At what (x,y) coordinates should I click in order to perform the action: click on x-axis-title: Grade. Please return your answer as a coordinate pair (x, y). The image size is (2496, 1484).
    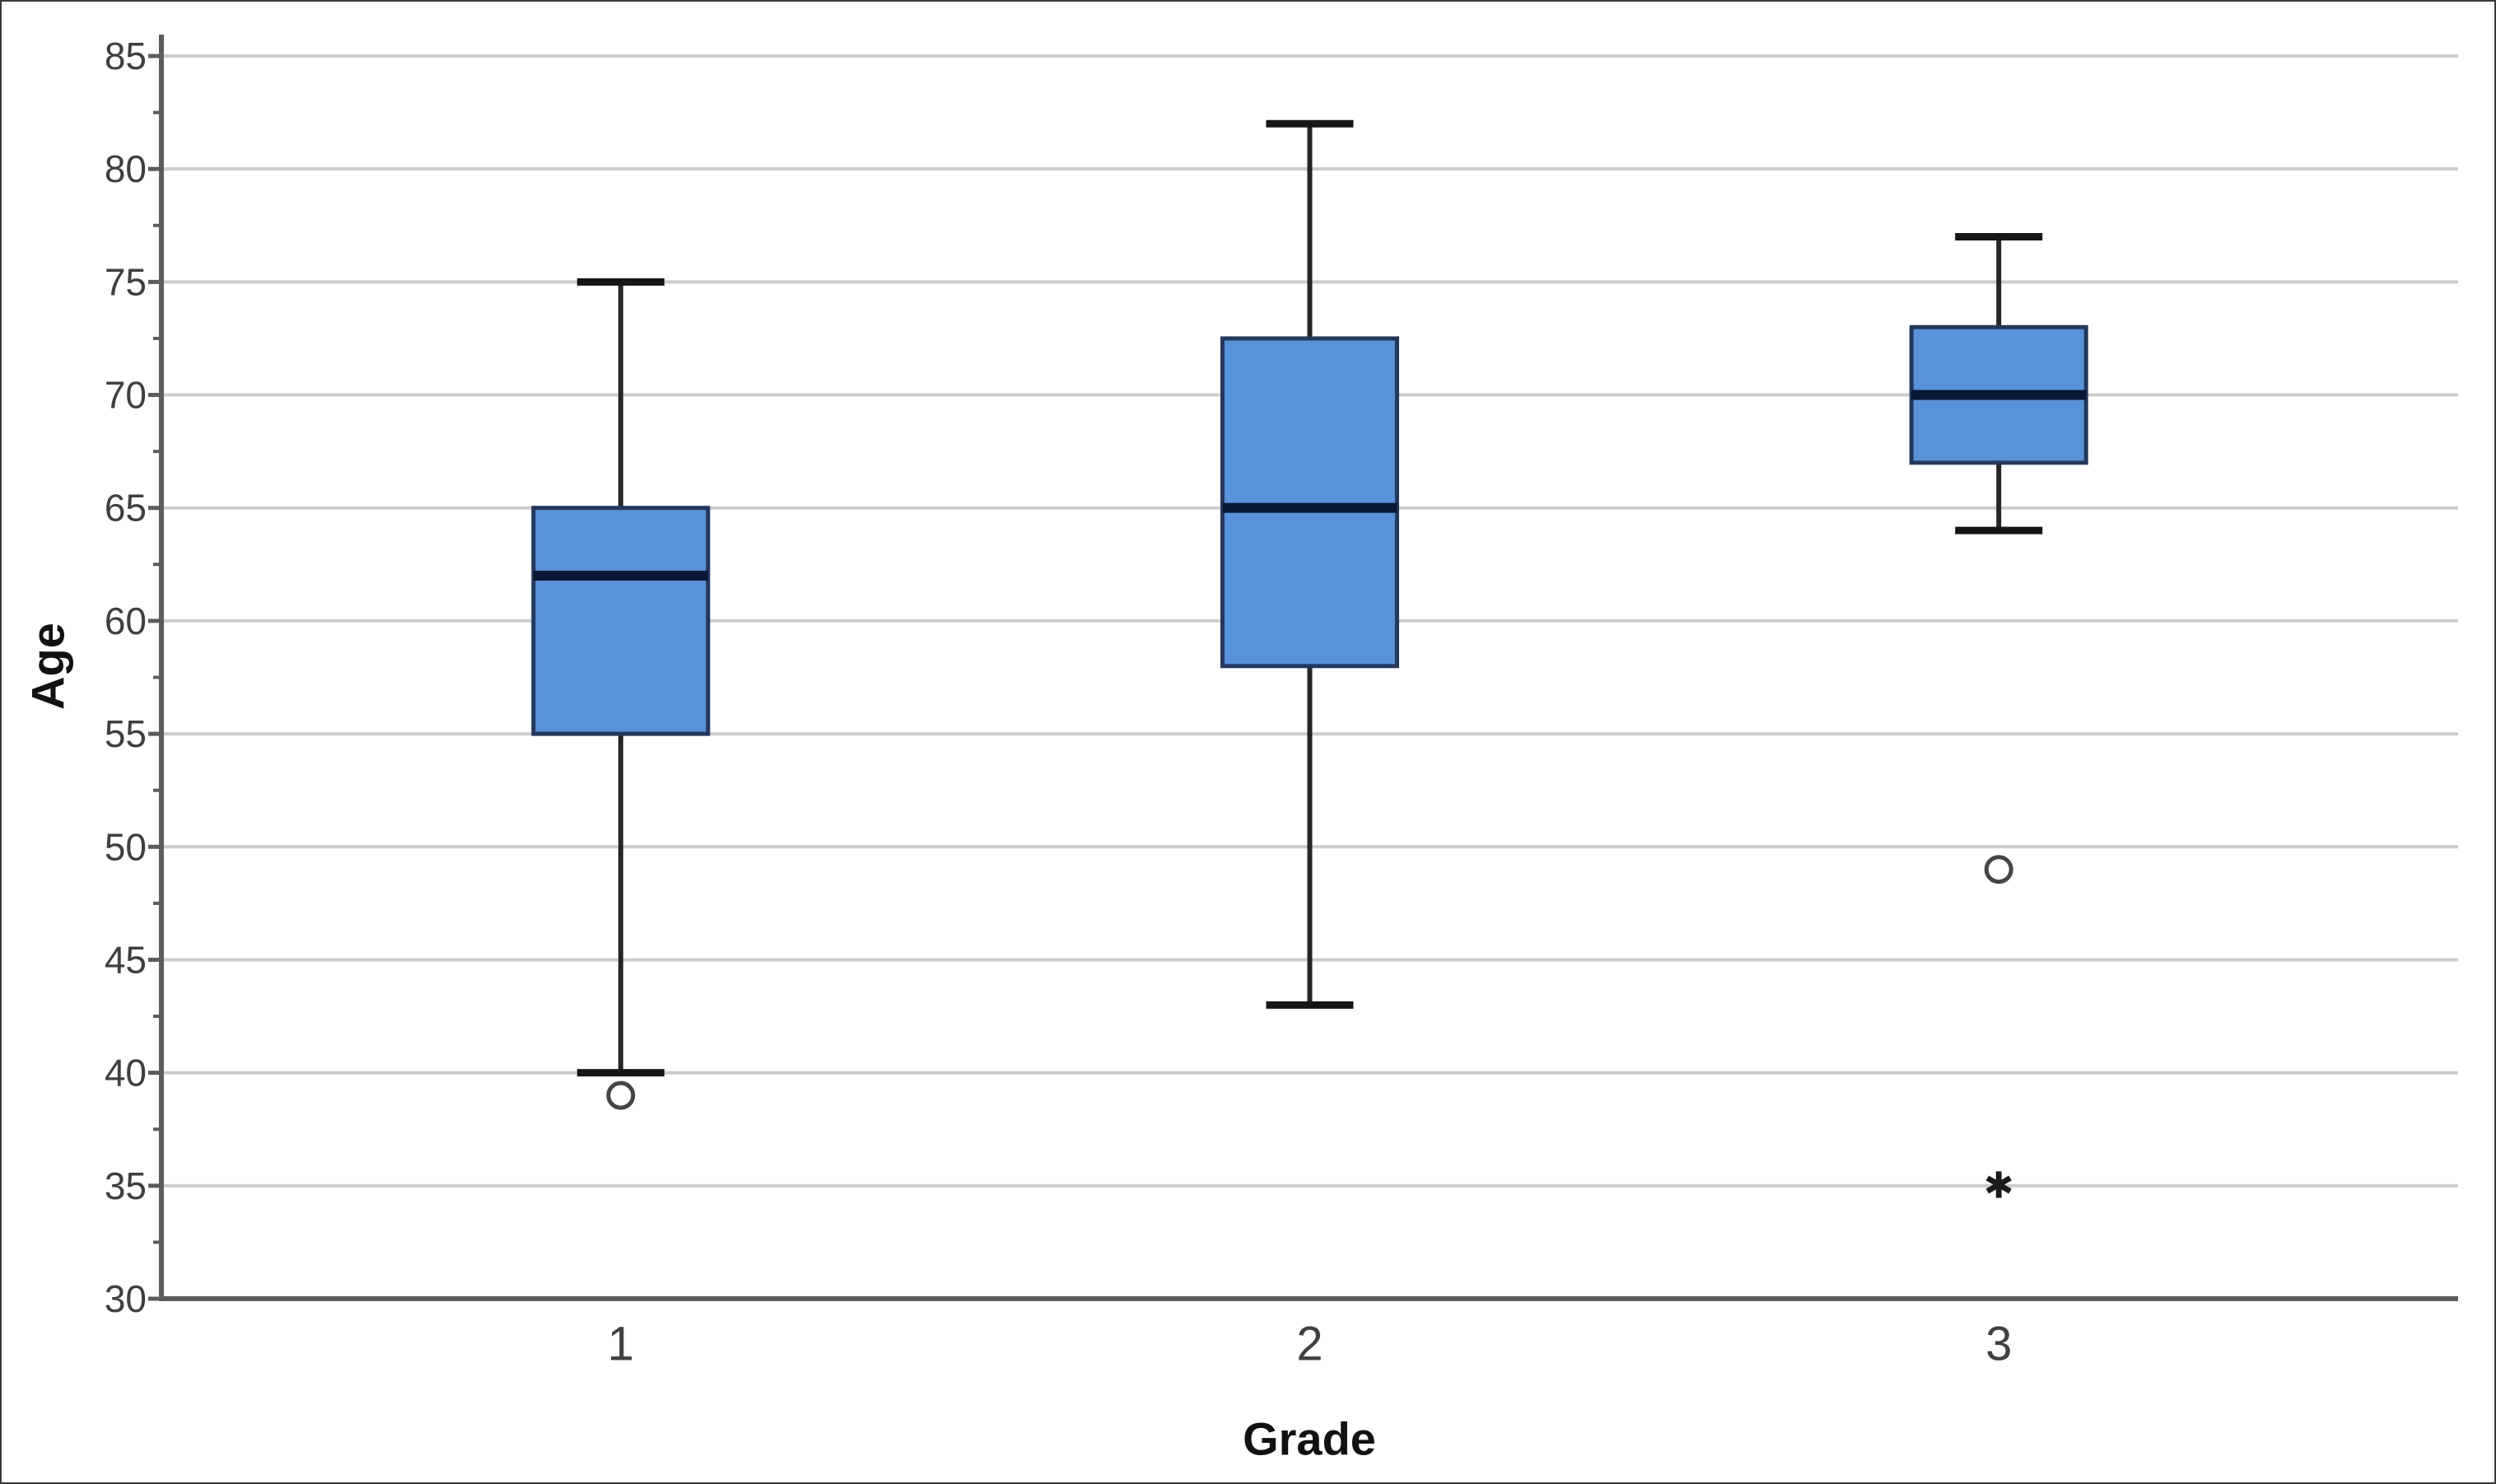
    Looking at the image, I should click on (1309, 1438).